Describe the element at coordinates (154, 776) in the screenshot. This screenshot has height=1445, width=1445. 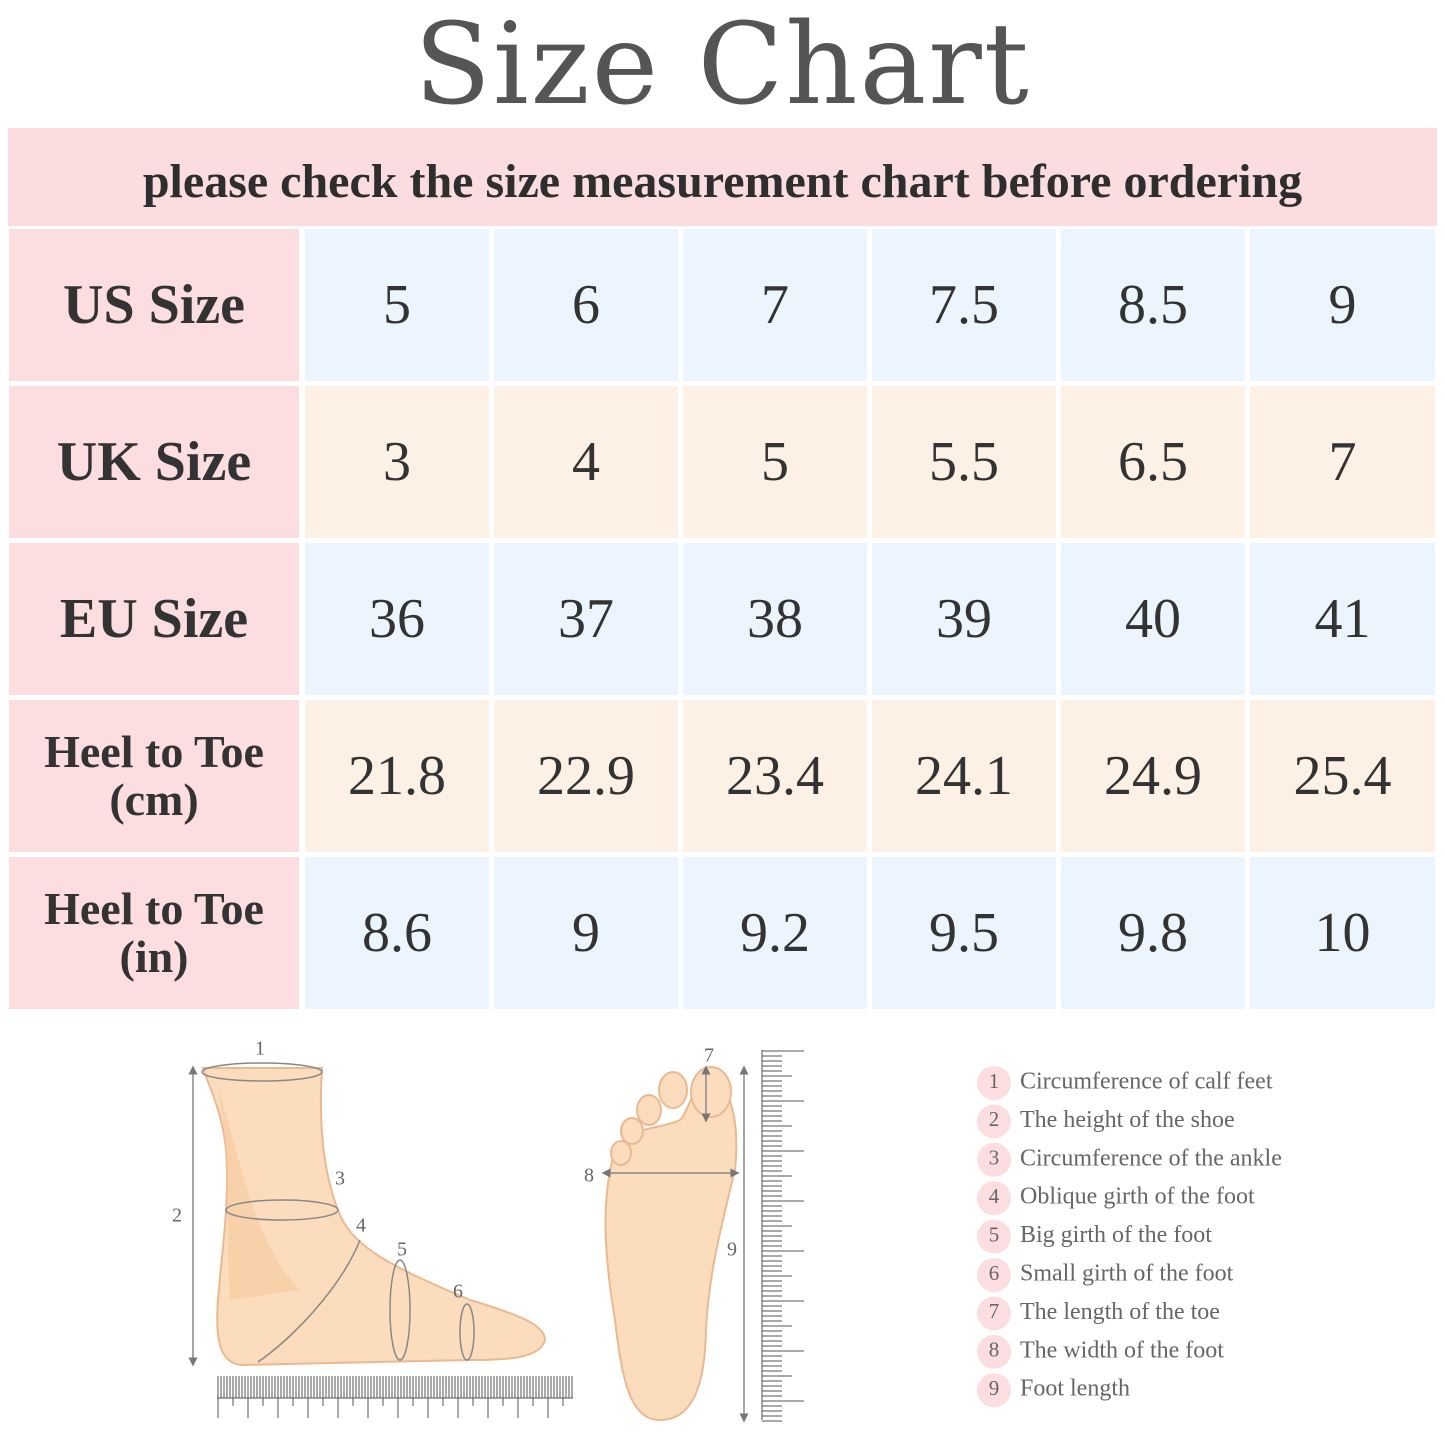
I see `row-header: Heel to Toe (cm)` at that location.